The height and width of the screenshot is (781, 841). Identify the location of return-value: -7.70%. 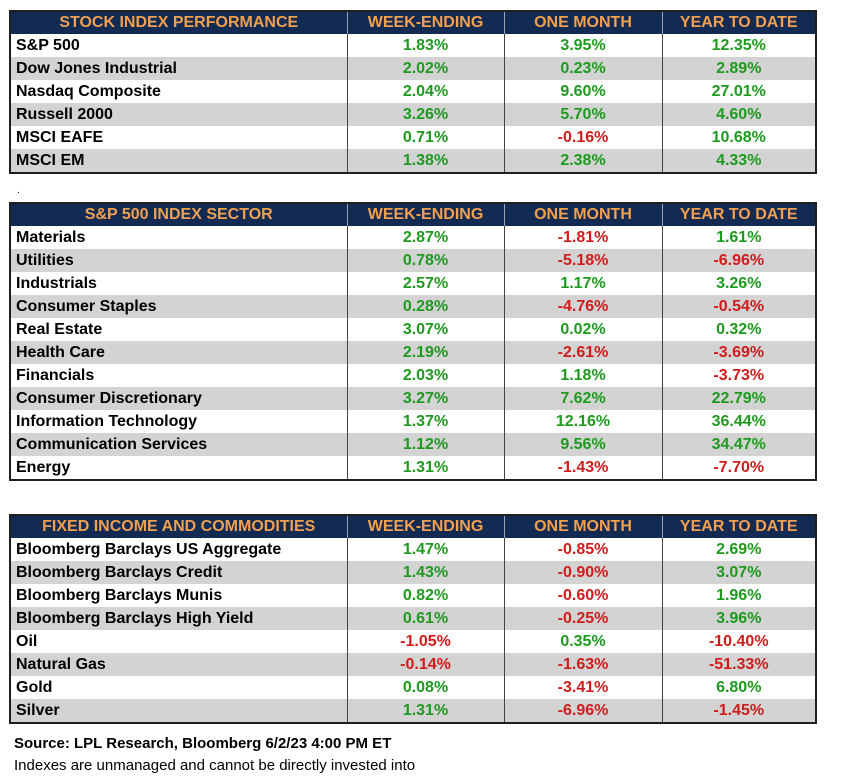
(739, 468).